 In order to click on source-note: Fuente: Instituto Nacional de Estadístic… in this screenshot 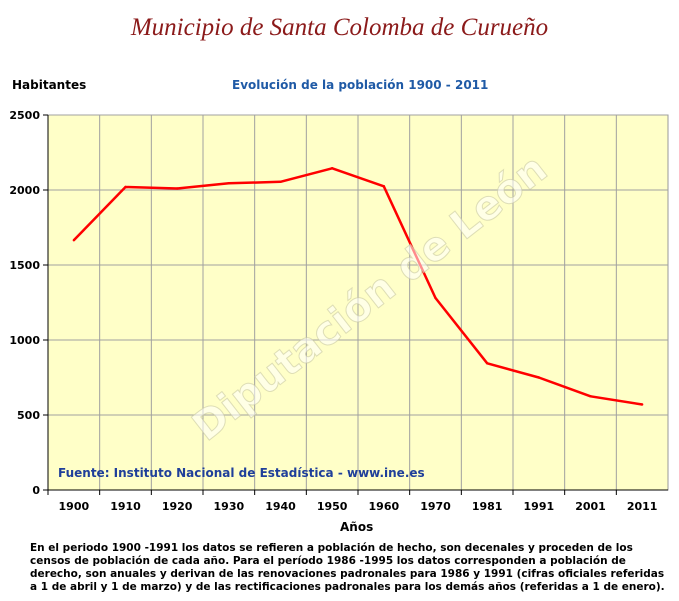, I will do `click(241, 473)`.